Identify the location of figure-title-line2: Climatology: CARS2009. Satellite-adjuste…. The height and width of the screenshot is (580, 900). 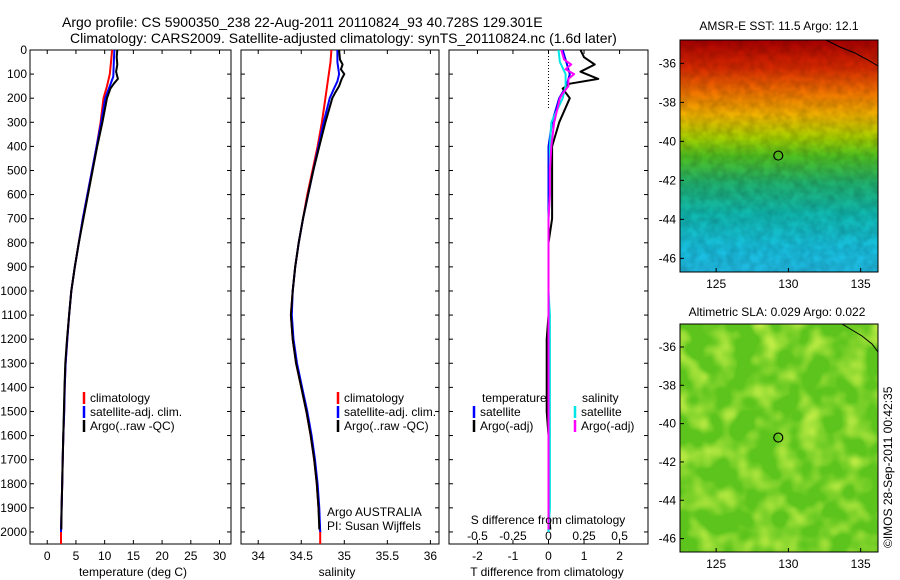
(343, 38).